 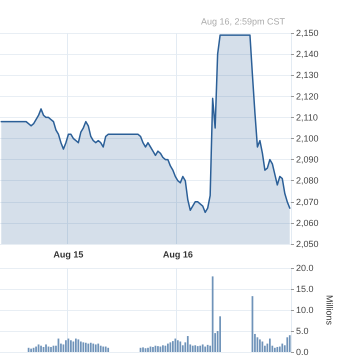 What do you see at coordinates (307, 33) in the screenshot?
I see `y-tick-label: 2,150` at bounding box center [307, 33].